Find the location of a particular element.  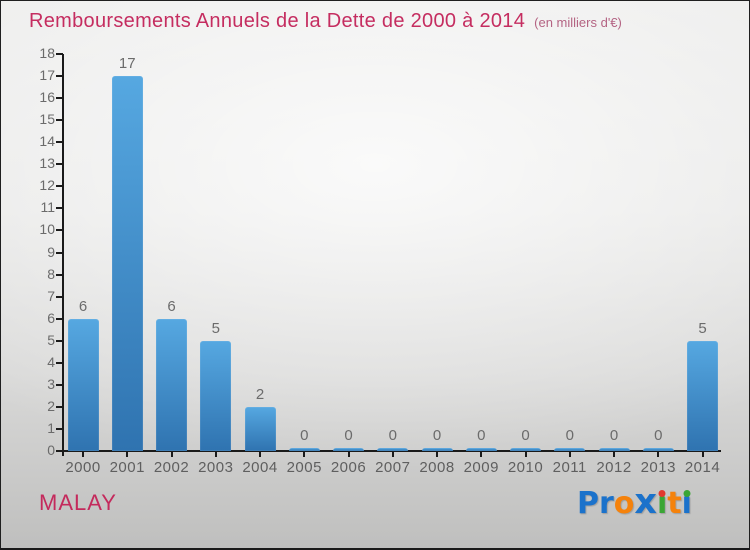

y-tick-label: 9 is located at coordinates (51, 251).